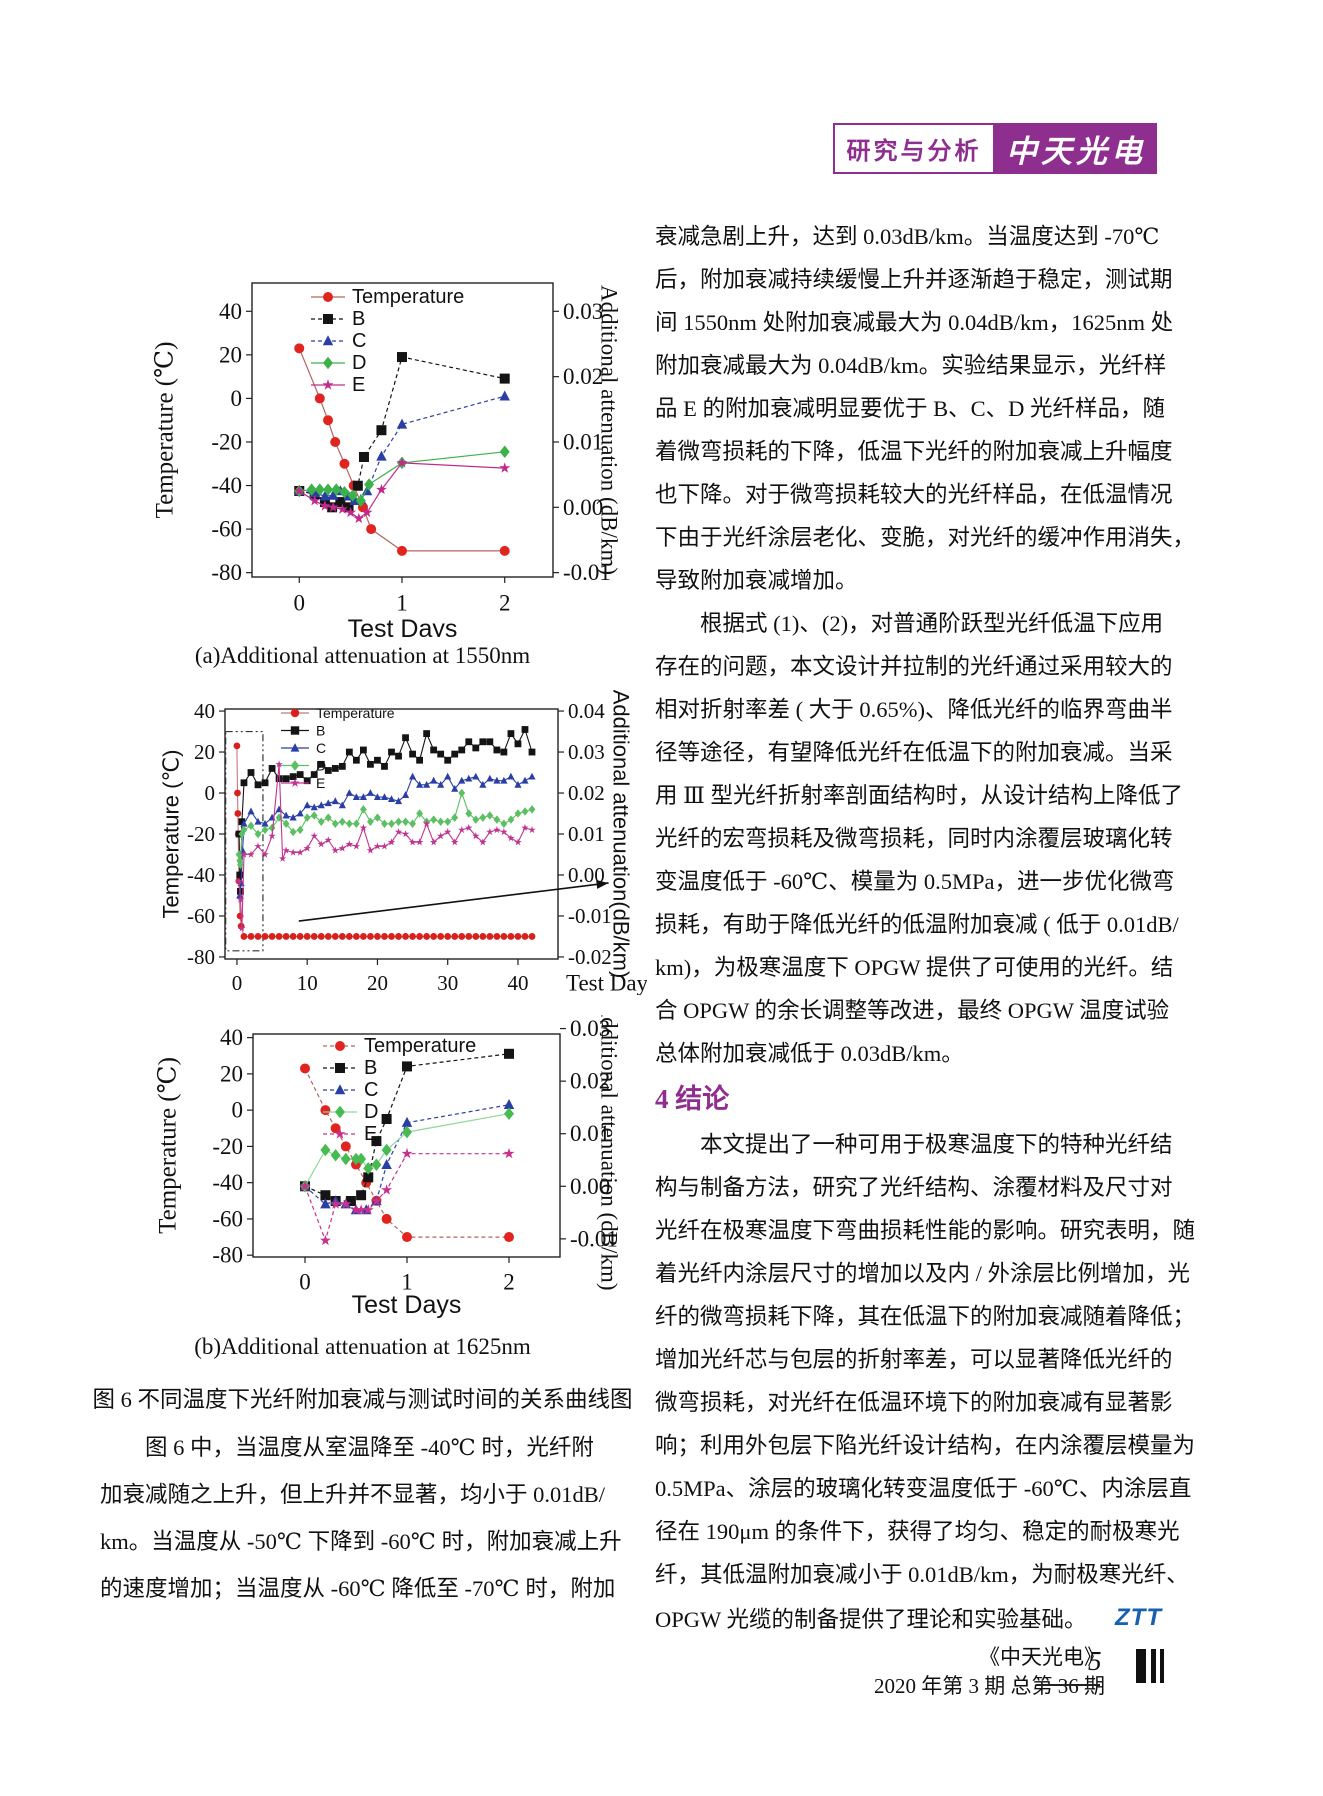  I want to click on text-line: OPGW 光缆的制备提供了理论和实验基础。, so click(871, 1619).